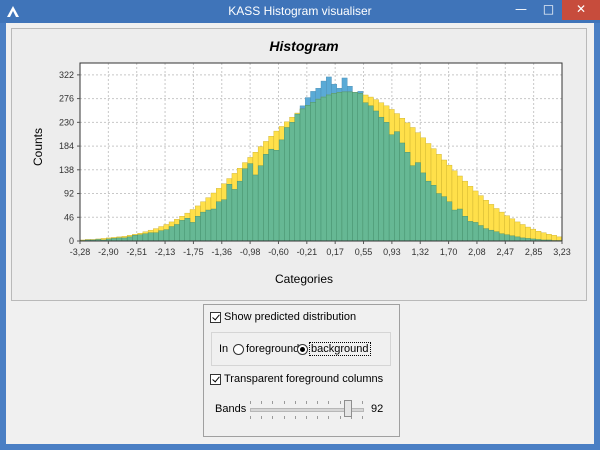 The width and height of the screenshot is (600, 450). I want to click on x-tick-label: 0,17, so click(335, 252).